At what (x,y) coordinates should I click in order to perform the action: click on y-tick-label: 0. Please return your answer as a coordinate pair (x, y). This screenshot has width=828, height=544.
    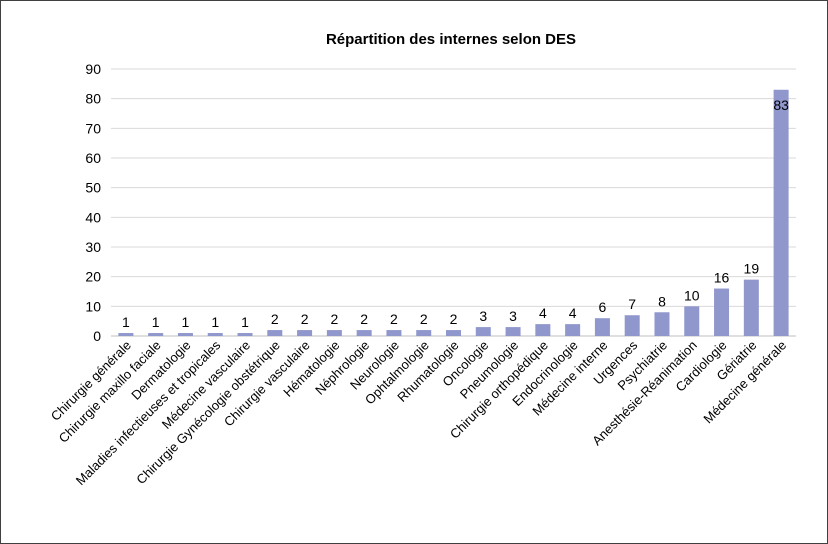
    Looking at the image, I should click on (97, 336).